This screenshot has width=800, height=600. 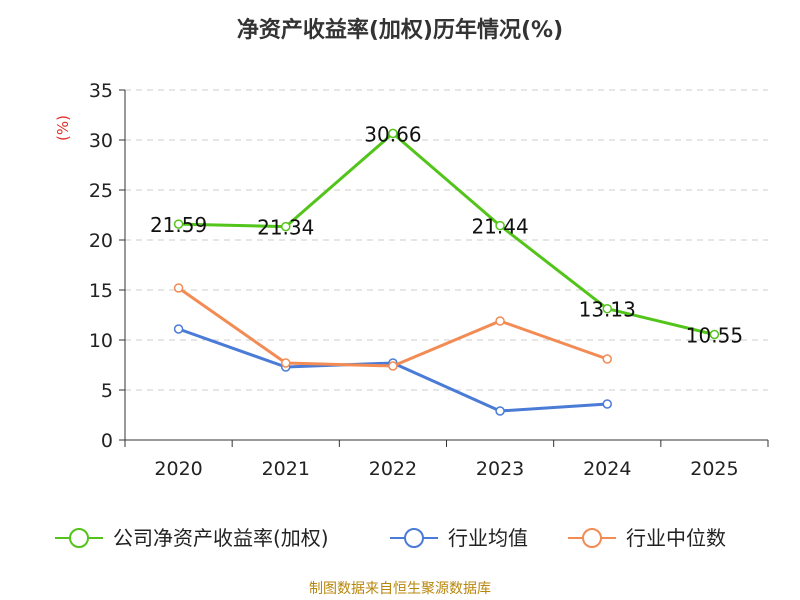 What do you see at coordinates (676, 538) in the screenshot?
I see `legend-label: 行业中位数` at bounding box center [676, 538].